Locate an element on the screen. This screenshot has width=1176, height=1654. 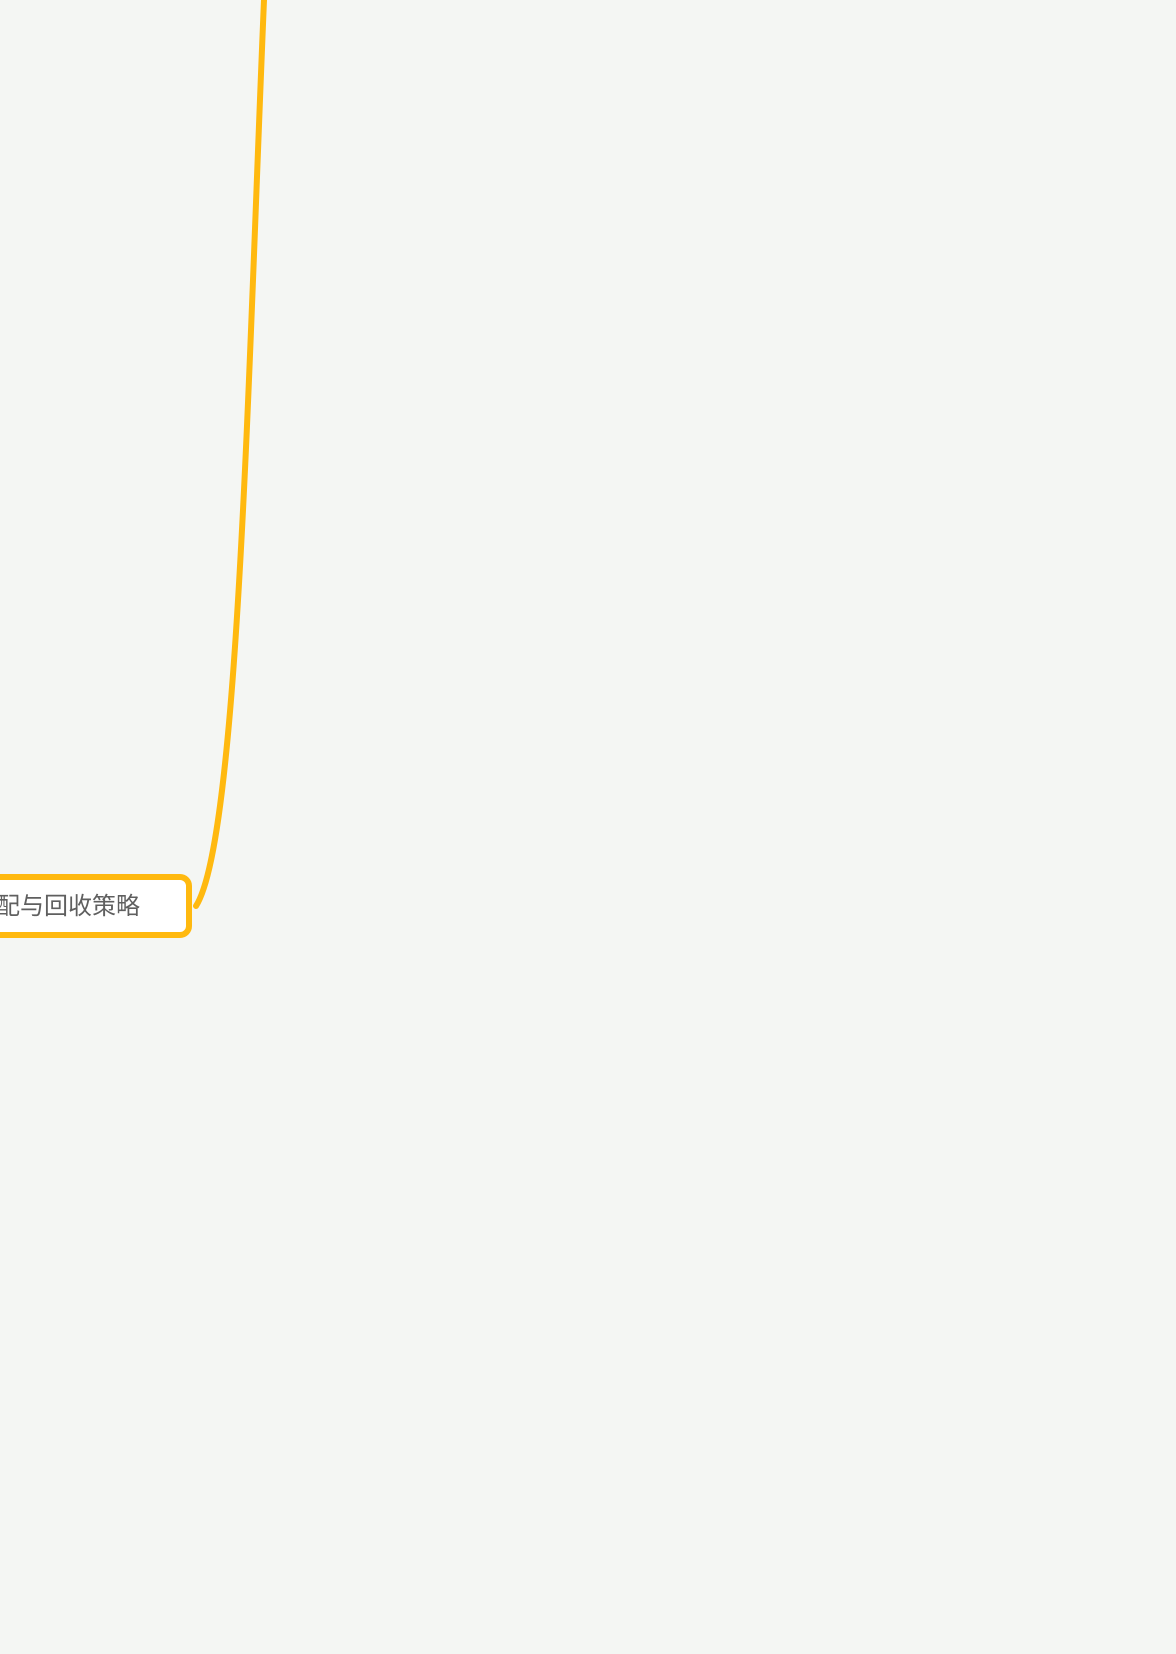
topic-node-label: 配与回收策略 is located at coordinates (70, 906).